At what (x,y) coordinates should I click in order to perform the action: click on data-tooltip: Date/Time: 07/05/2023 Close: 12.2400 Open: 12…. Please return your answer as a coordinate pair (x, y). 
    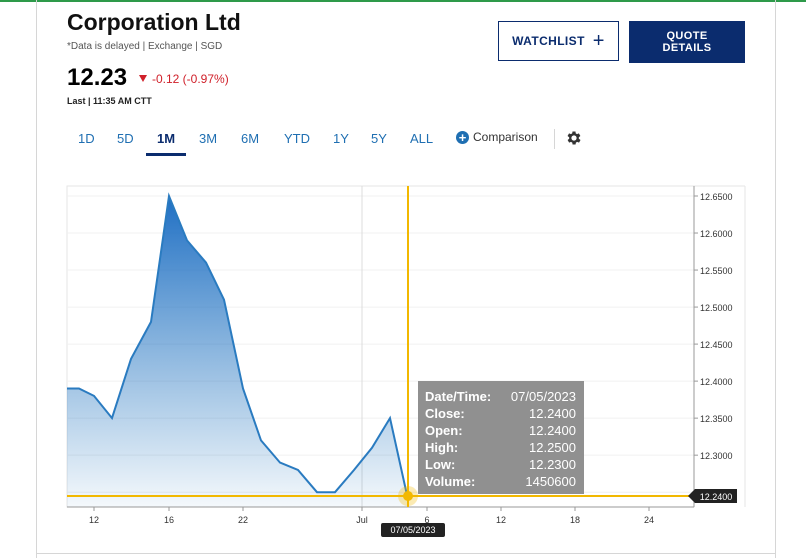
    Looking at the image, I should click on (501, 437).